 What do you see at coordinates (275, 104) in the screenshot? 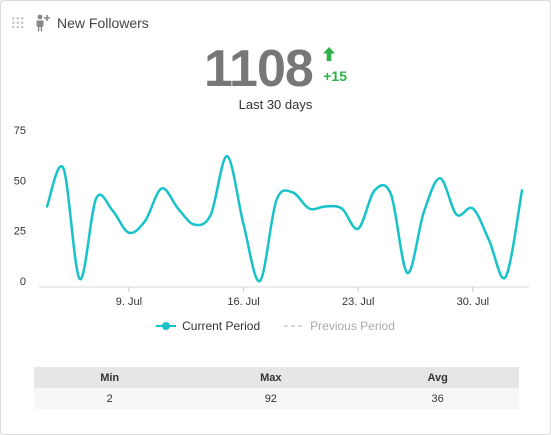
I see `period-label: Last 30 days` at bounding box center [275, 104].